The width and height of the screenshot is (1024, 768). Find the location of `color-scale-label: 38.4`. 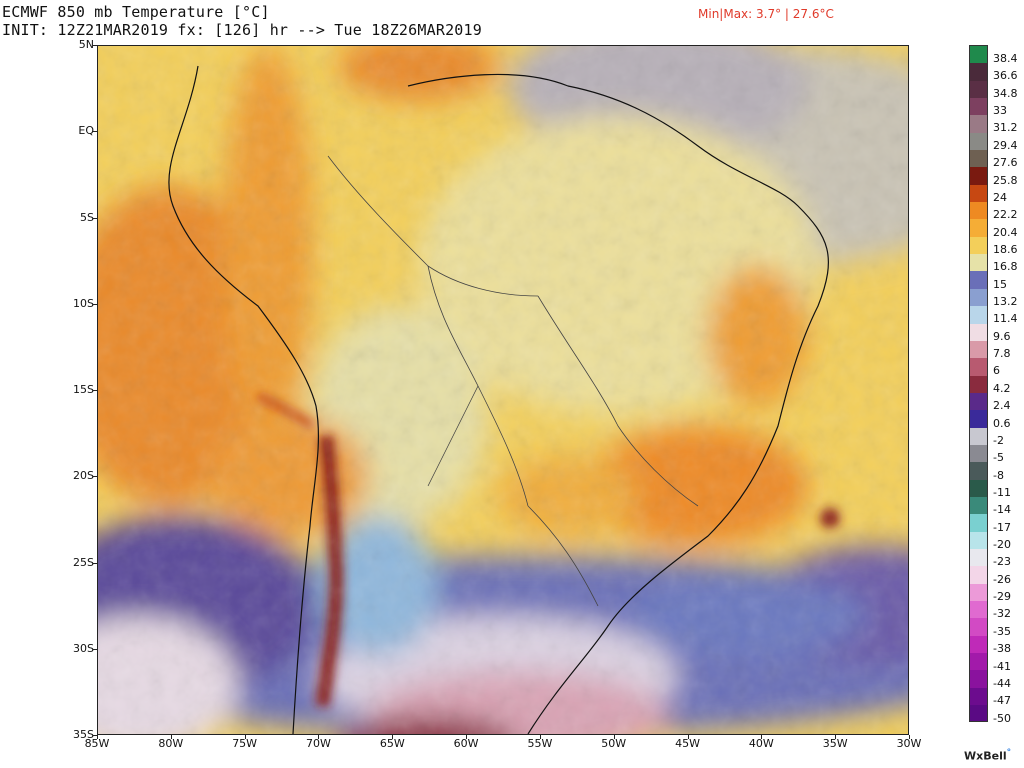

color-scale-label: 38.4 is located at coordinates (1005, 58).